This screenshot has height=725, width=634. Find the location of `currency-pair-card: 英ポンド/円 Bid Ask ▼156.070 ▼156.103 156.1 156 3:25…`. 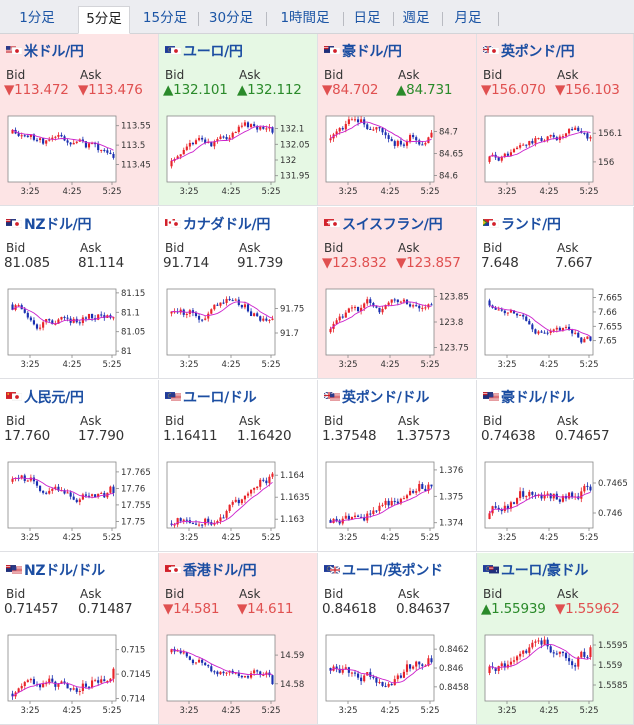

currency-pair-card: 英ポンド/円 Bid Ask ▼156.070 ▼156.103 156.1 156 3:25… is located at coordinates (555, 120).